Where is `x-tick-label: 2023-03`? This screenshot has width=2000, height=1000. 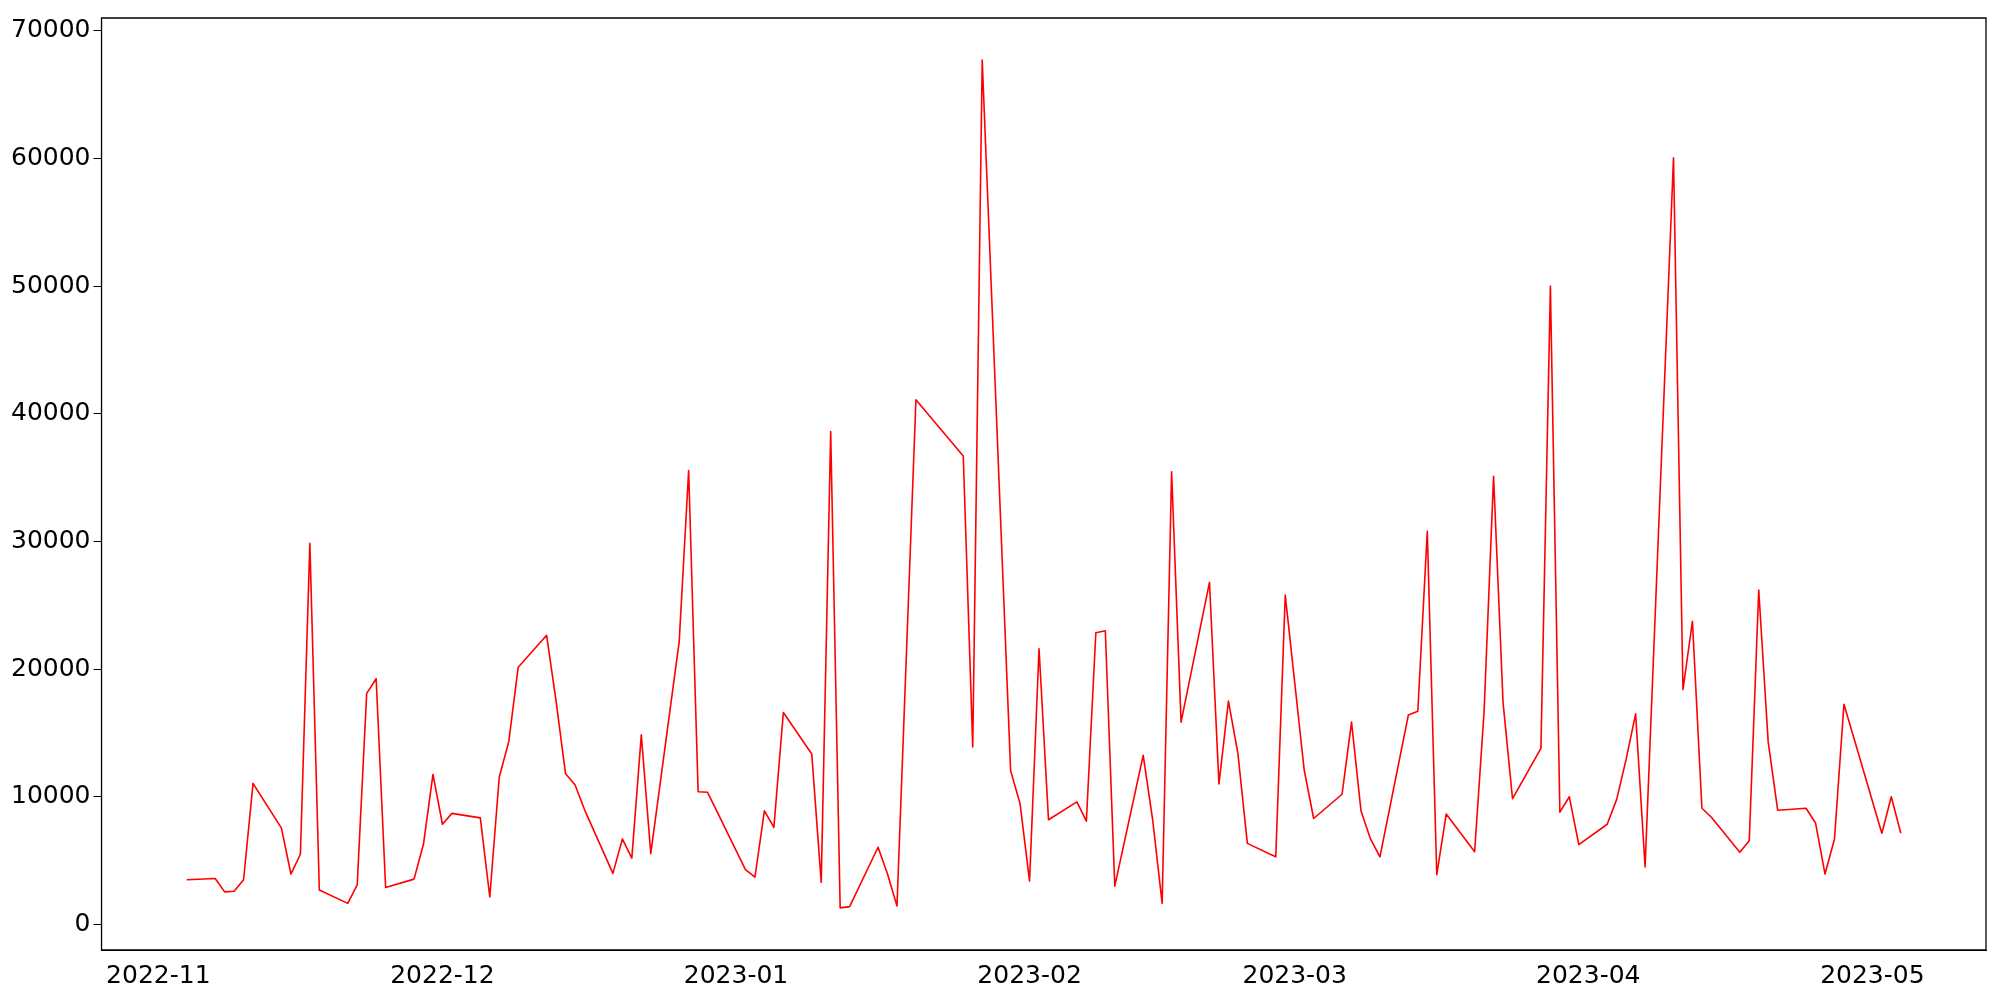
x-tick-label: 2023-03 is located at coordinates (1294, 974).